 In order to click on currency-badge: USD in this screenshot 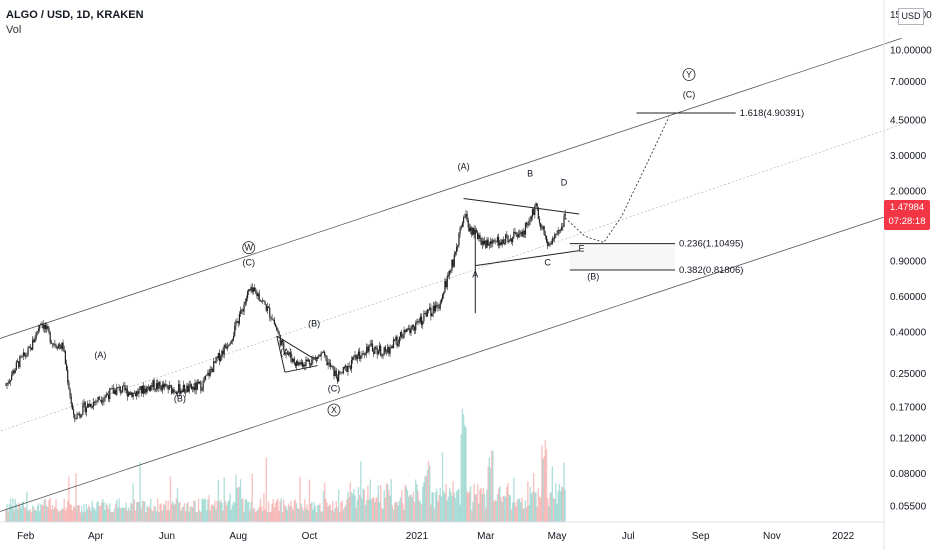, I will do `click(911, 16)`.